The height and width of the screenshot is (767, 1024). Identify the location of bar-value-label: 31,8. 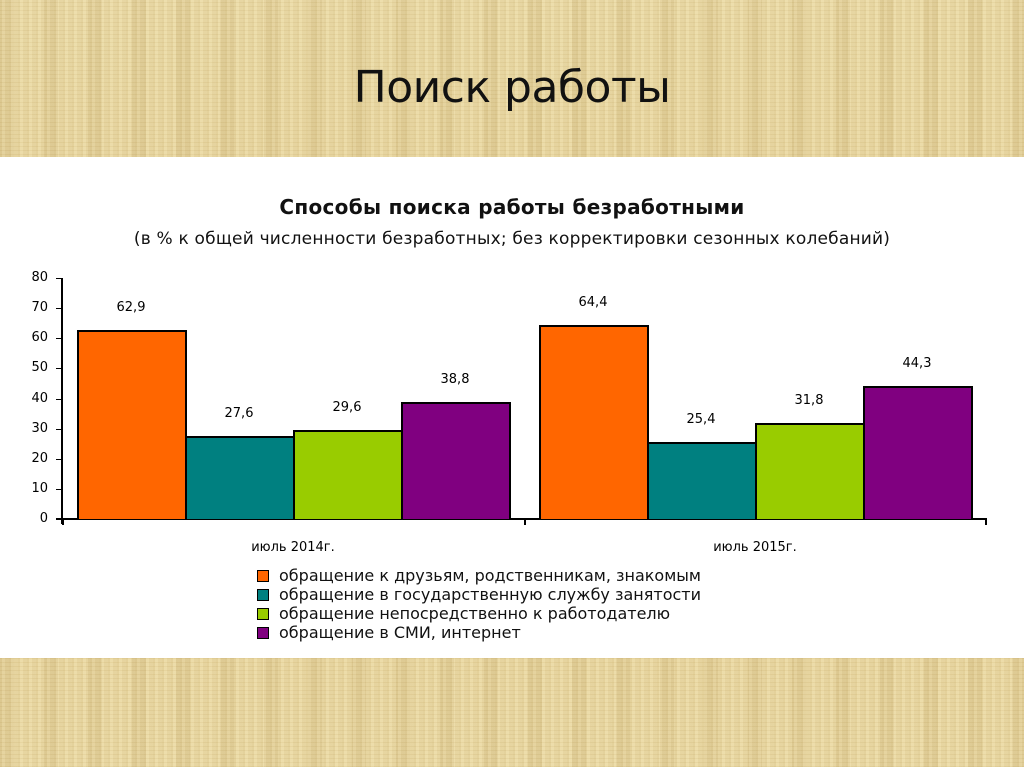
(809, 400).